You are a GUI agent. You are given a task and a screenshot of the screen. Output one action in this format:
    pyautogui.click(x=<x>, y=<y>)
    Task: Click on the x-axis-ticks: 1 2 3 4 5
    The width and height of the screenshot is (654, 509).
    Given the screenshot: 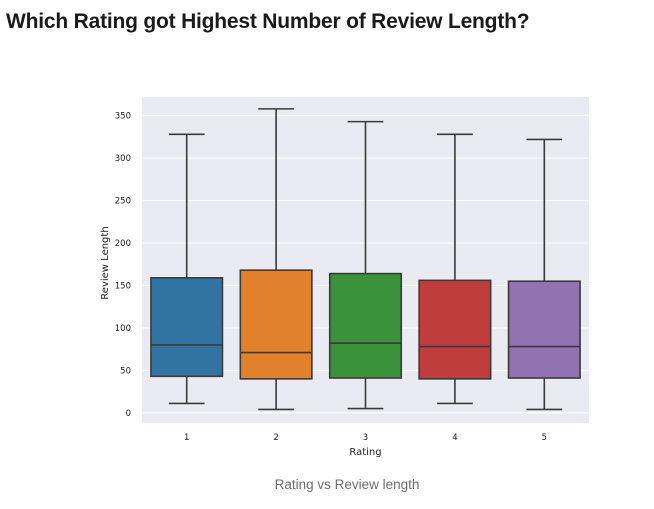 What is the action you would take?
    pyautogui.click(x=365, y=438)
    